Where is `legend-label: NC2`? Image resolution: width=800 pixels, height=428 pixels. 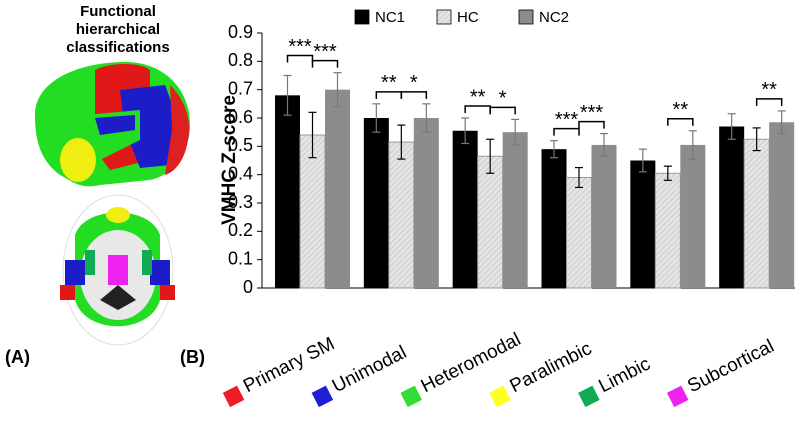 legend-label: NC2 is located at coordinates (554, 17).